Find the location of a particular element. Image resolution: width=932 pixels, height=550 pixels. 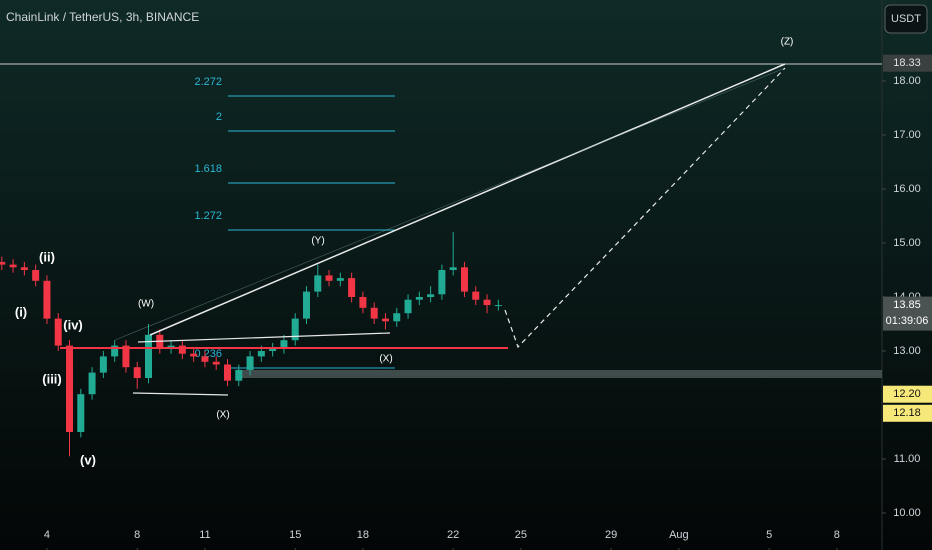

fib-label: 0.236 is located at coordinates (208, 354).